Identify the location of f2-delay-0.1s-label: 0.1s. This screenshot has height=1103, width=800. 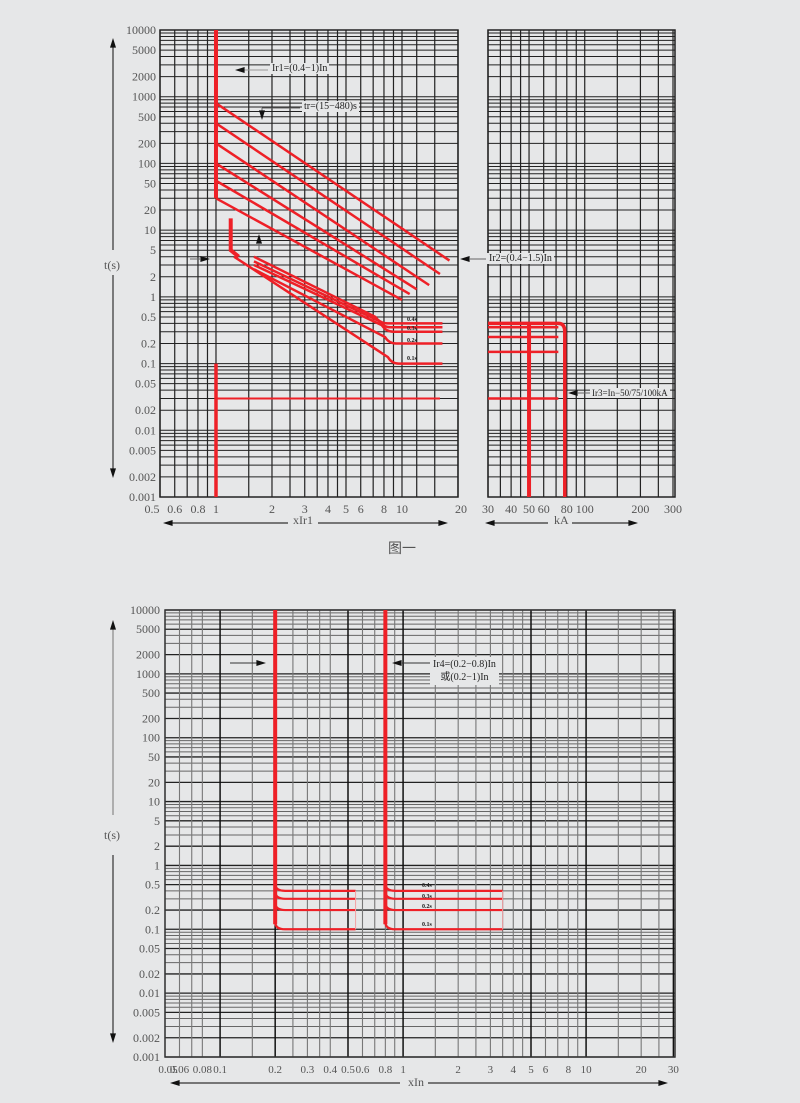
(427, 925).